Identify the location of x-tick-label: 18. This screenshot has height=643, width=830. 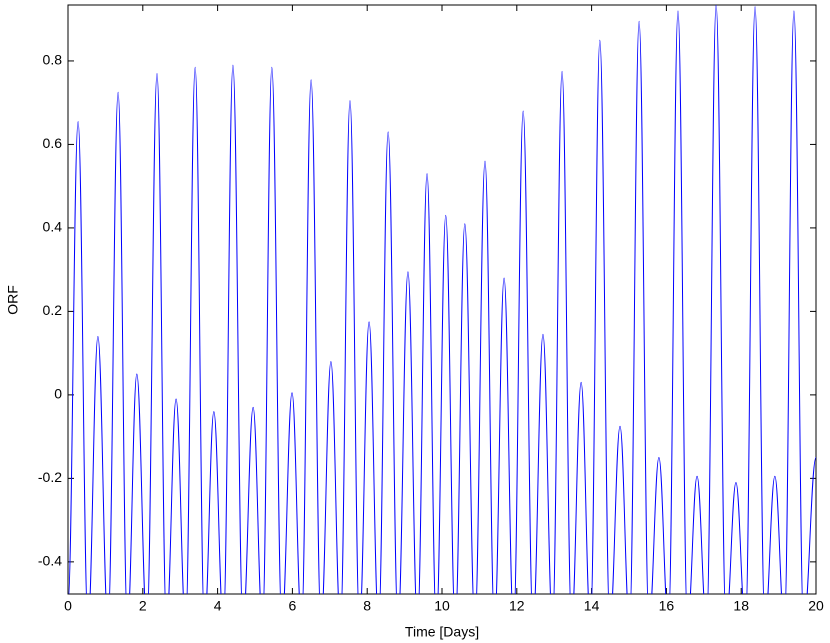
(741, 606).